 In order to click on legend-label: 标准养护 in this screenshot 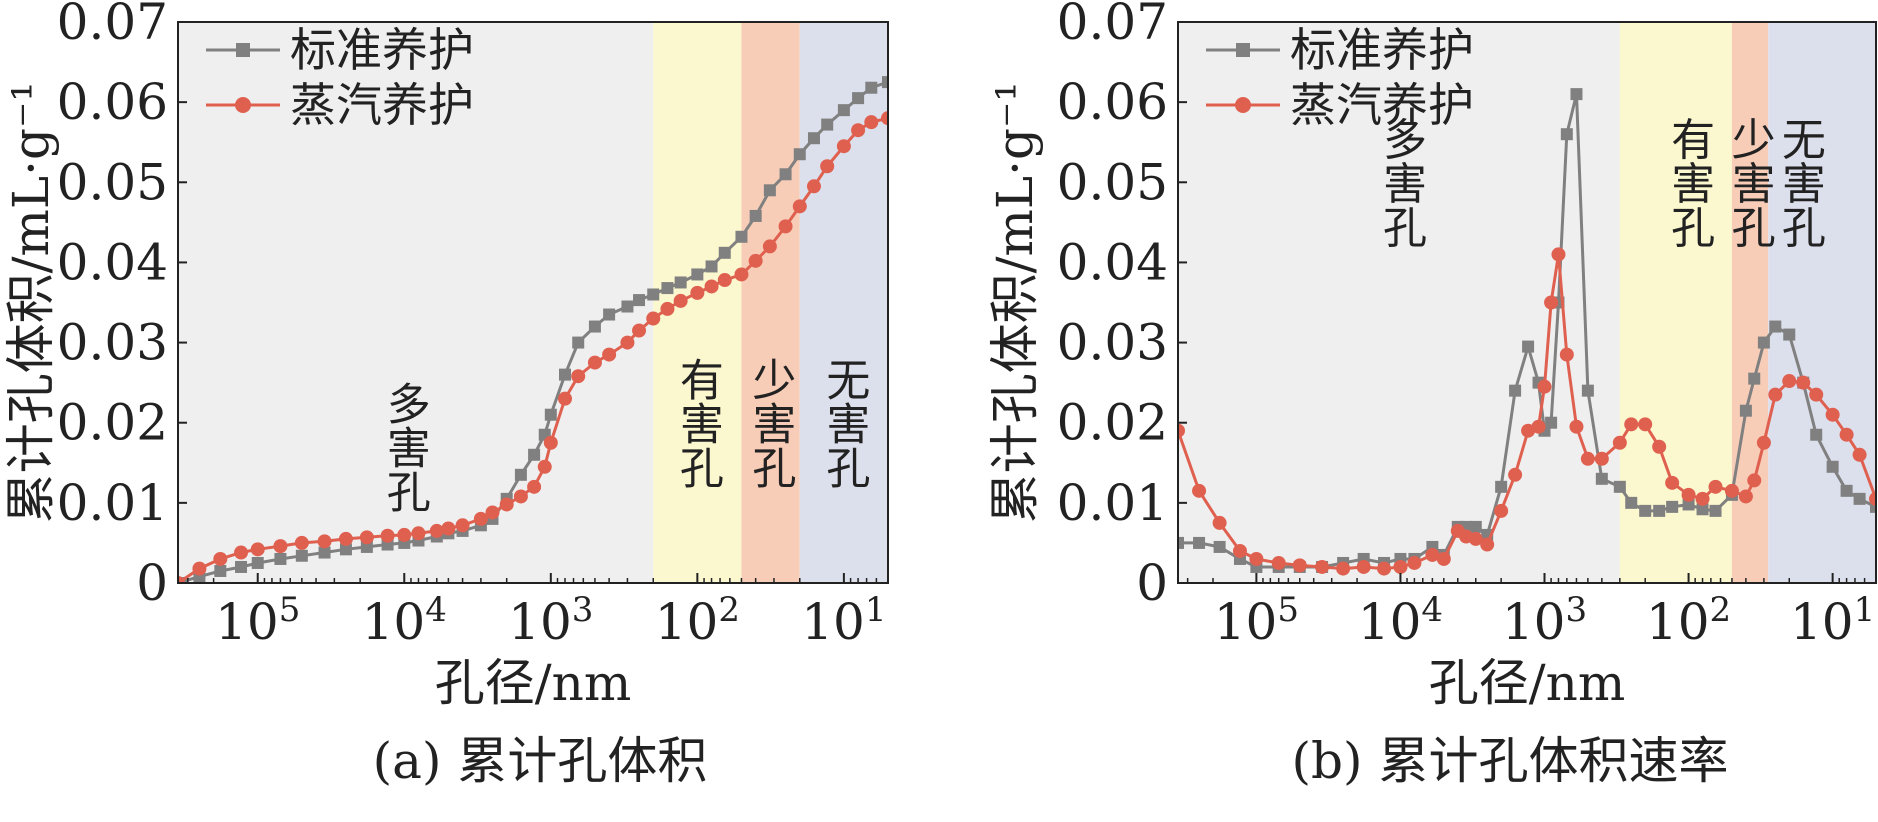, I will do `click(1382, 50)`.